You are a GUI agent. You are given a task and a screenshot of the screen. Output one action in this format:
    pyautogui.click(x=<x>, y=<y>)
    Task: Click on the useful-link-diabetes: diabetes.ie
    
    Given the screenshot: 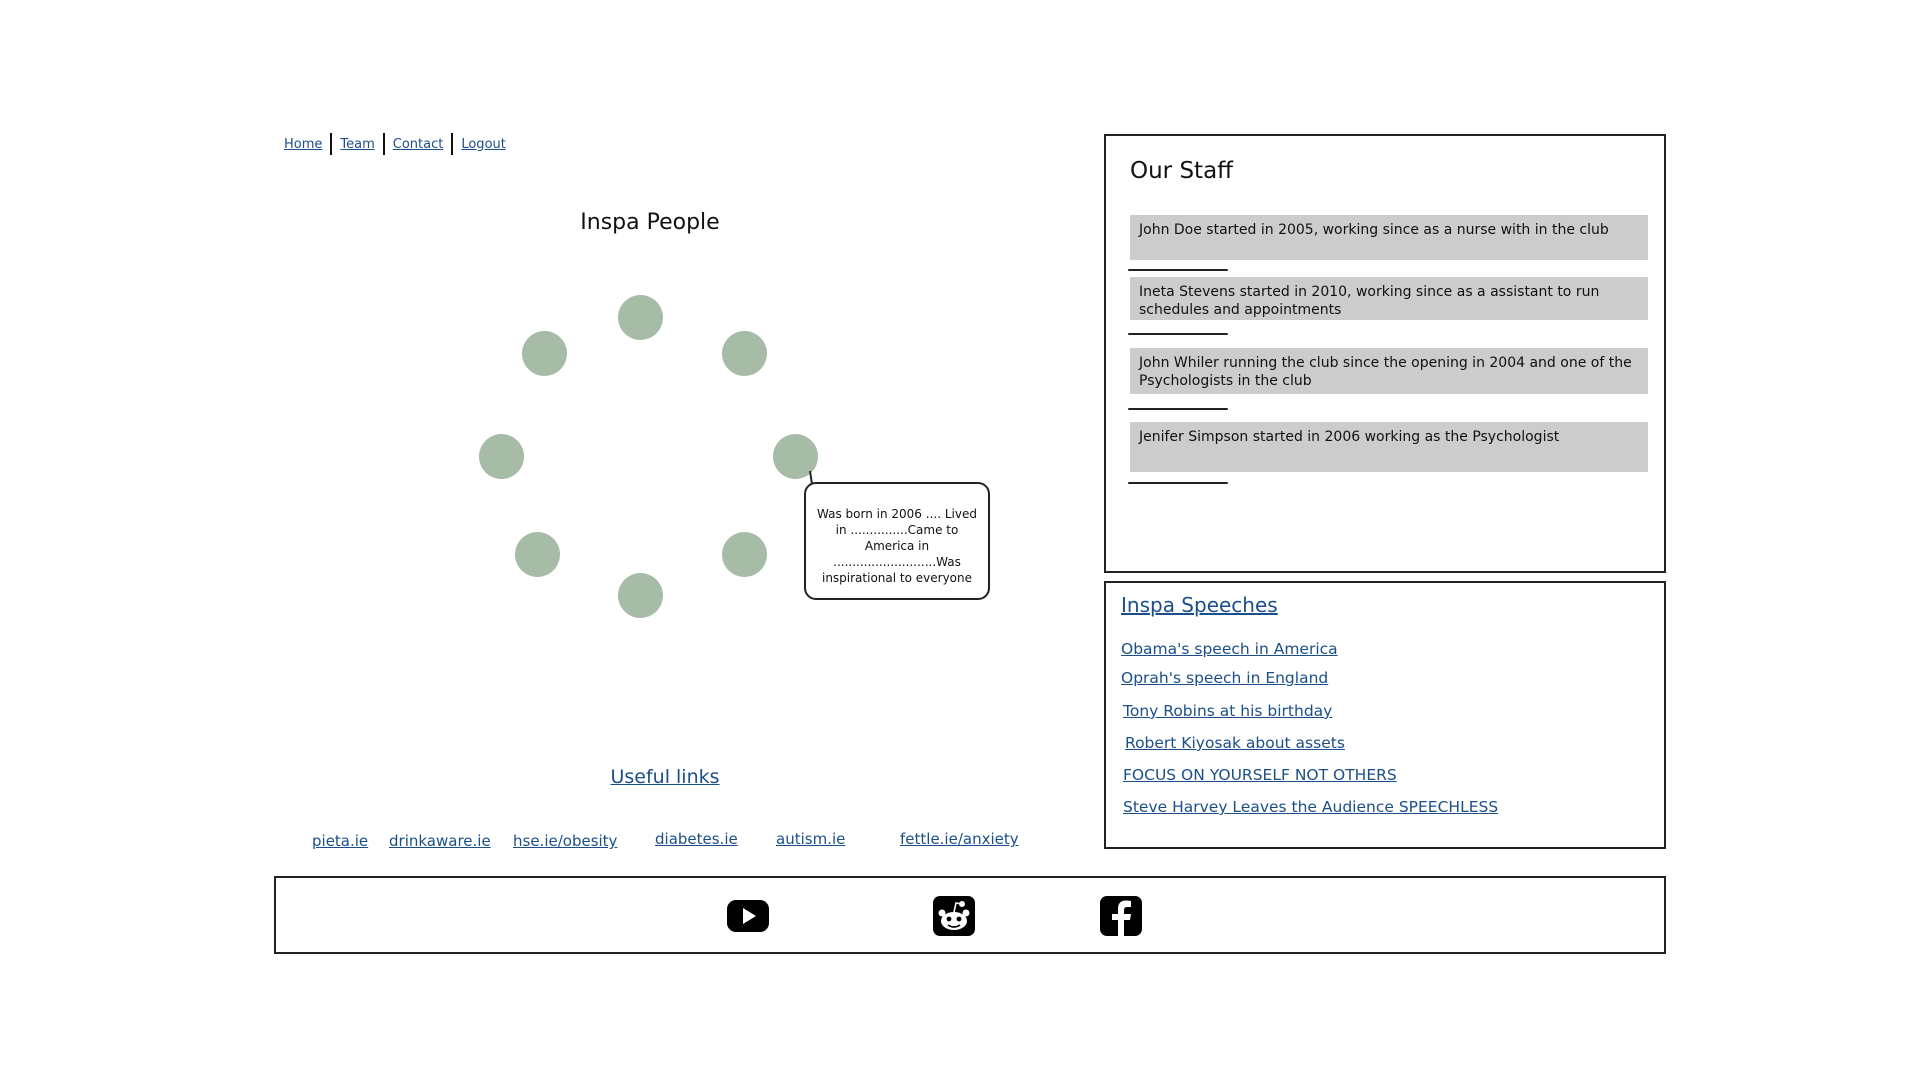 What is the action you would take?
    pyautogui.click(x=696, y=839)
    